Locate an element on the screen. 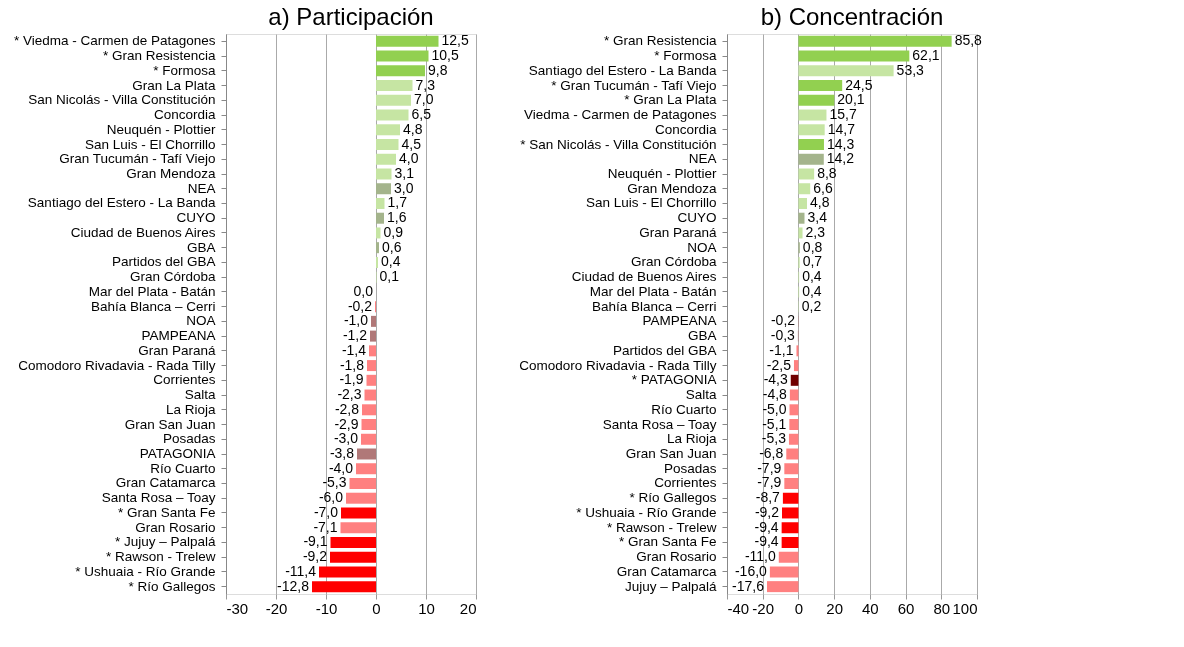 Image resolution: width=1184 pixels, height=647 pixels. data-label: -9,1 is located at coordinates (315, 541).